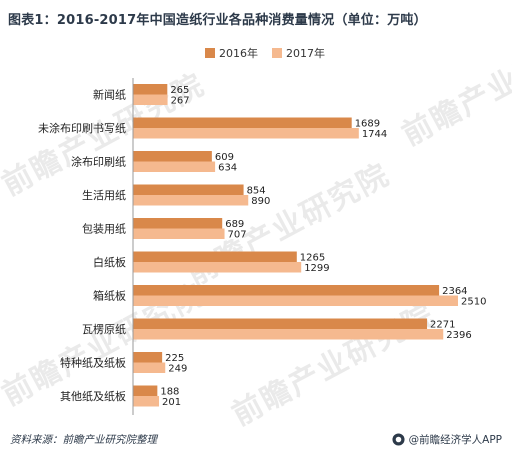  Describe the element at coordinates (458, 335) in the screenshot. I see `data-label: 2396` at that location.